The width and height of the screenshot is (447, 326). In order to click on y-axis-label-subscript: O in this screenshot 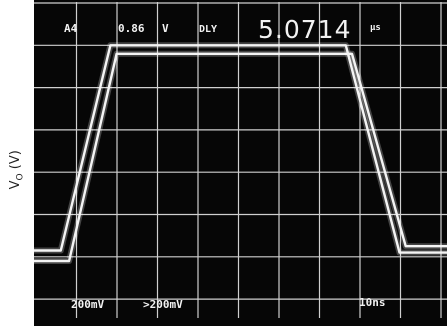, I will do `click(20, 177)`.